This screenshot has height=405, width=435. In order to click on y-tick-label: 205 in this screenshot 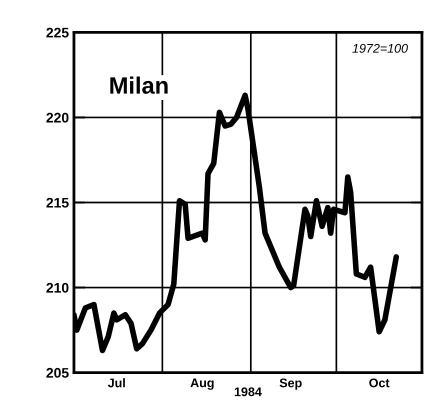, I will do `click(57, 373)`.